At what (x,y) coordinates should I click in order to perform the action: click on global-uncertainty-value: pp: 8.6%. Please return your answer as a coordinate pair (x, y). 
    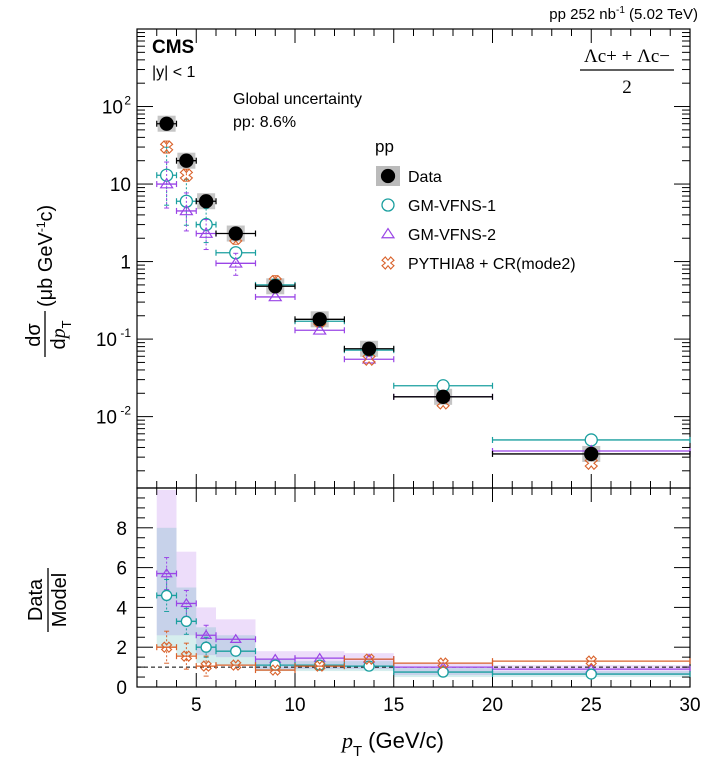
    Looking at the image, I should click on (264, 122).